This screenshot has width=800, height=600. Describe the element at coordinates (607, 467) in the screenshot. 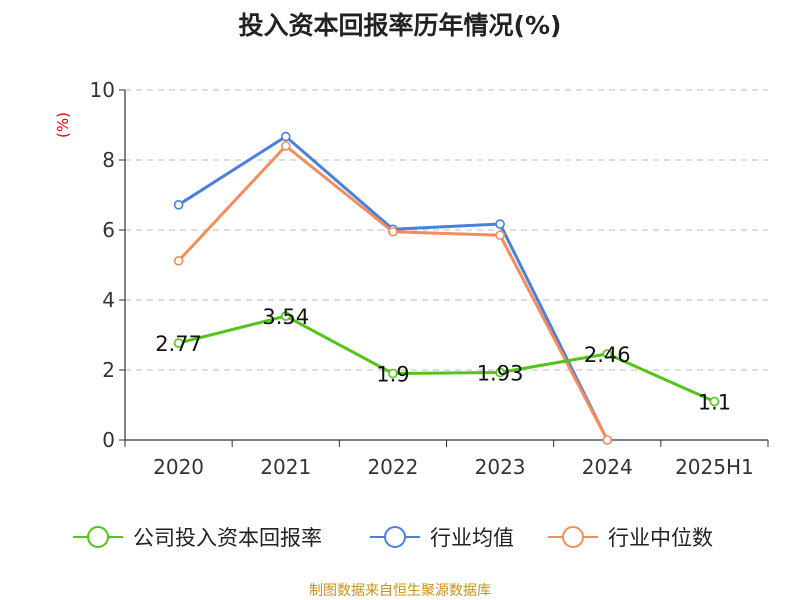

I see `x-tick-label: 2024` at that location.